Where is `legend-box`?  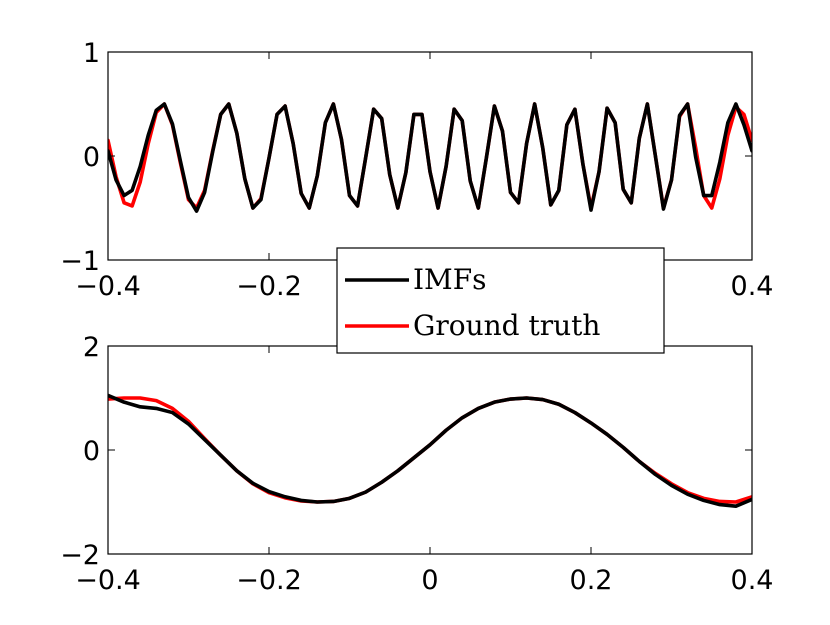 legend-box is located at coordinates (500, 300).